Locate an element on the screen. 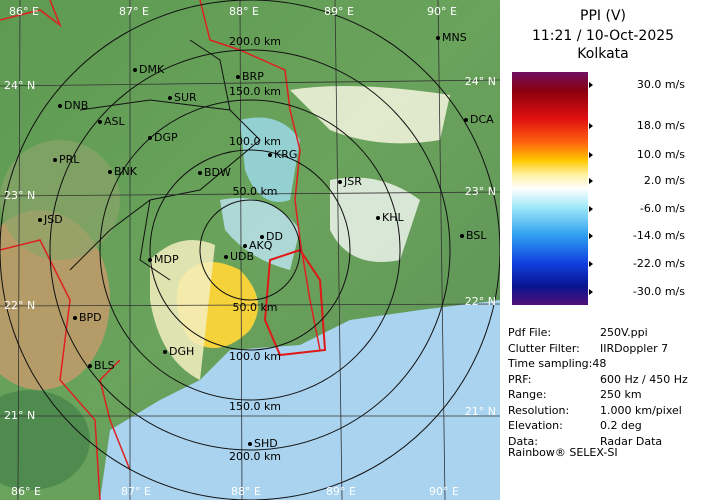  range-label: 150.0 km is located at coordinates (255, 406).